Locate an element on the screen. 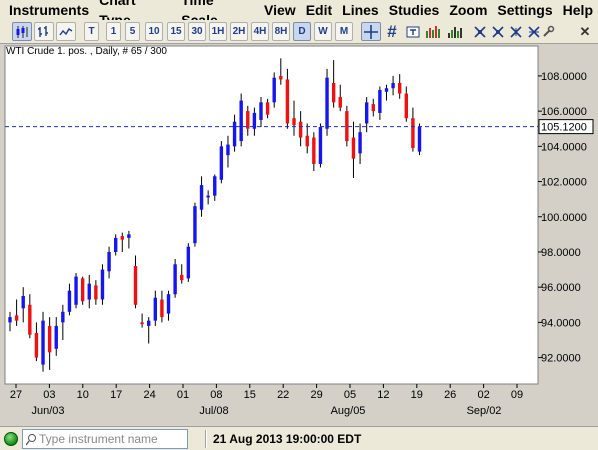 This screenshot has width=598, height=450. trend-line-icon is located at coordinates (480, 31).